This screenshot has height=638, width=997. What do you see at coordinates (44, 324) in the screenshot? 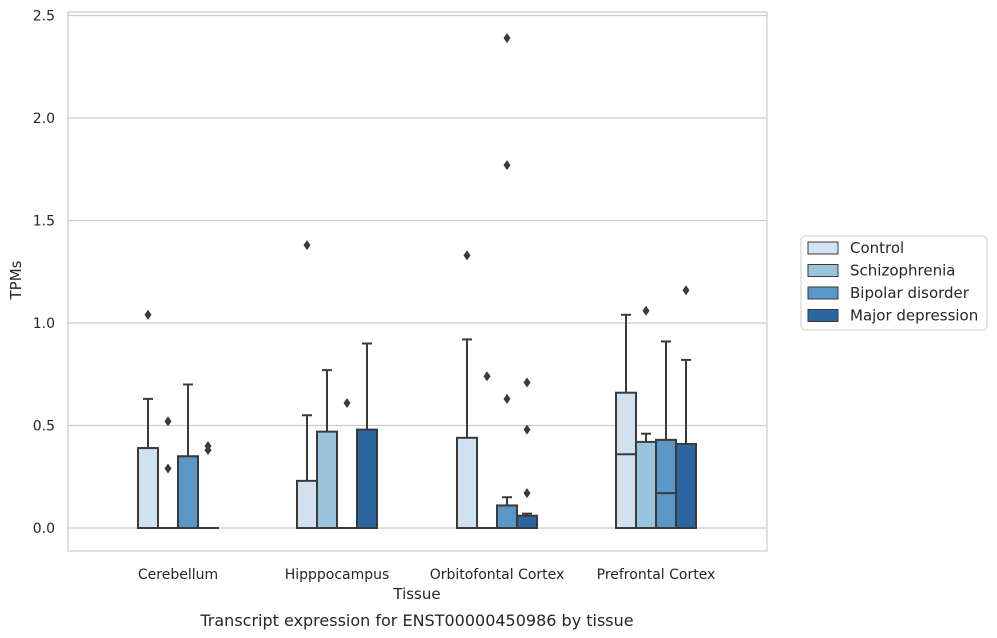
I see `y-tick-label: 1.0` at bounding box center [44, 324].